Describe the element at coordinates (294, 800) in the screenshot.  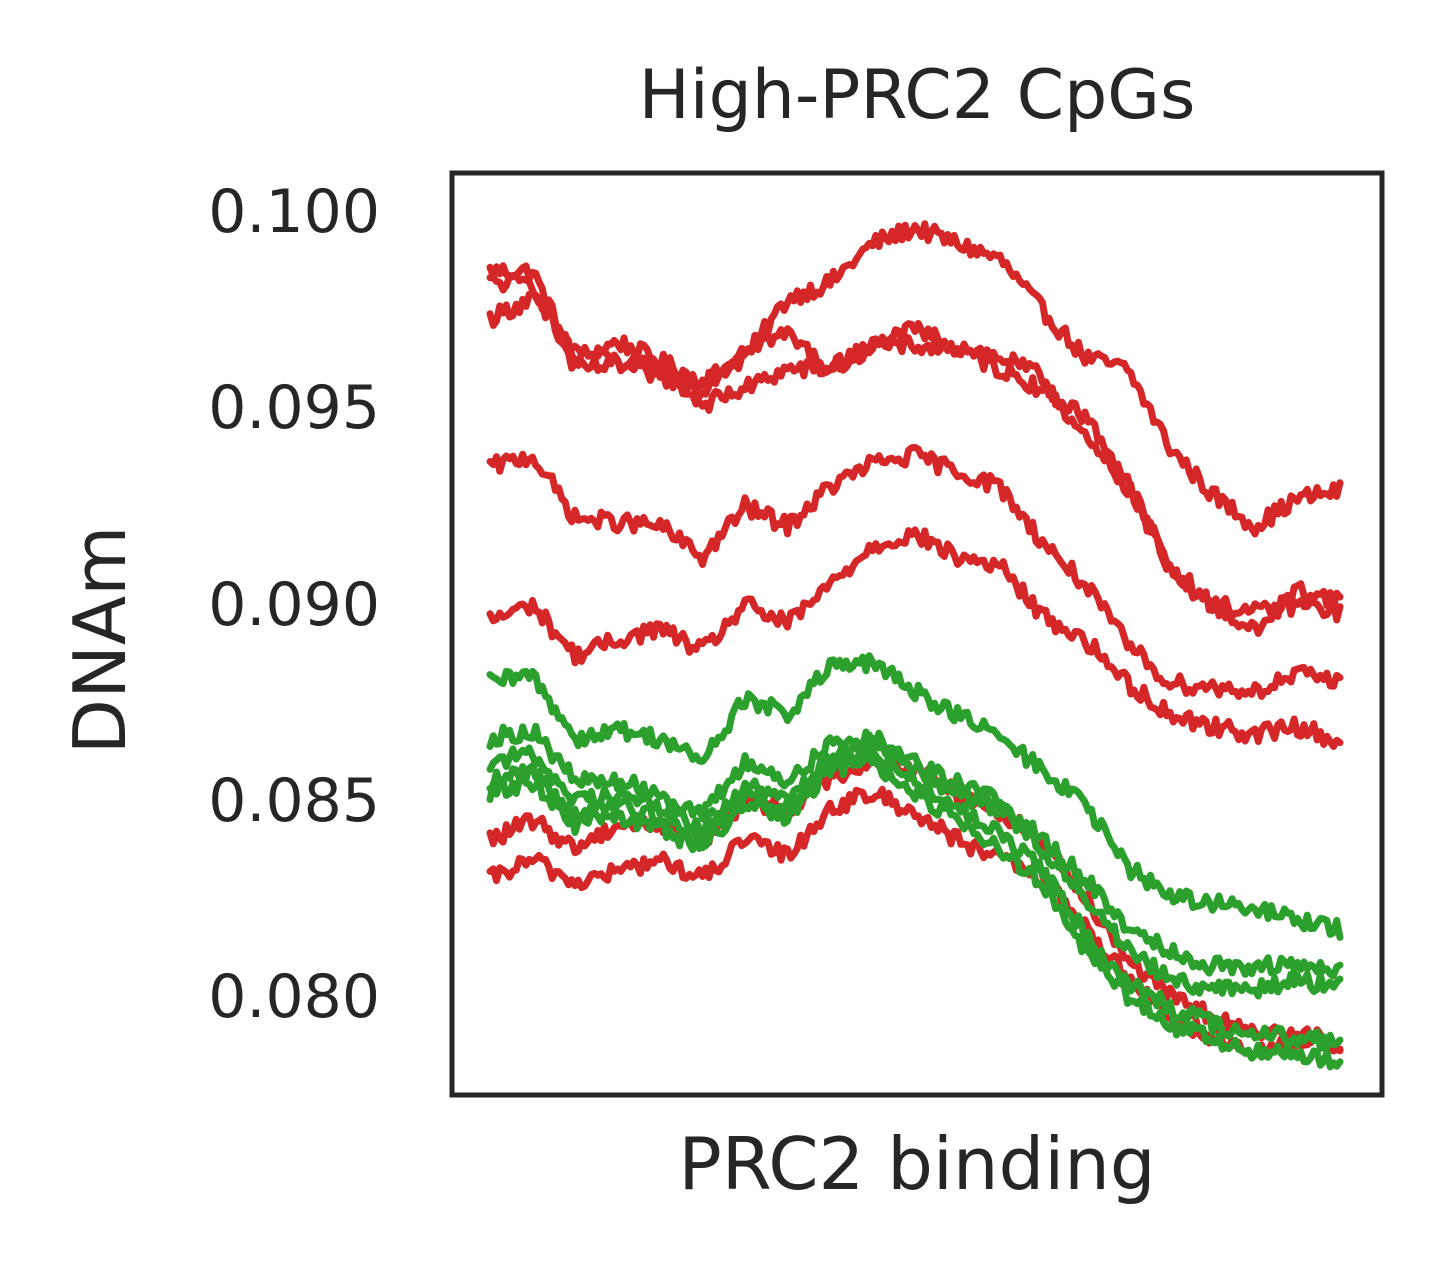
I see `y-tick-label: 0.085` at that location.